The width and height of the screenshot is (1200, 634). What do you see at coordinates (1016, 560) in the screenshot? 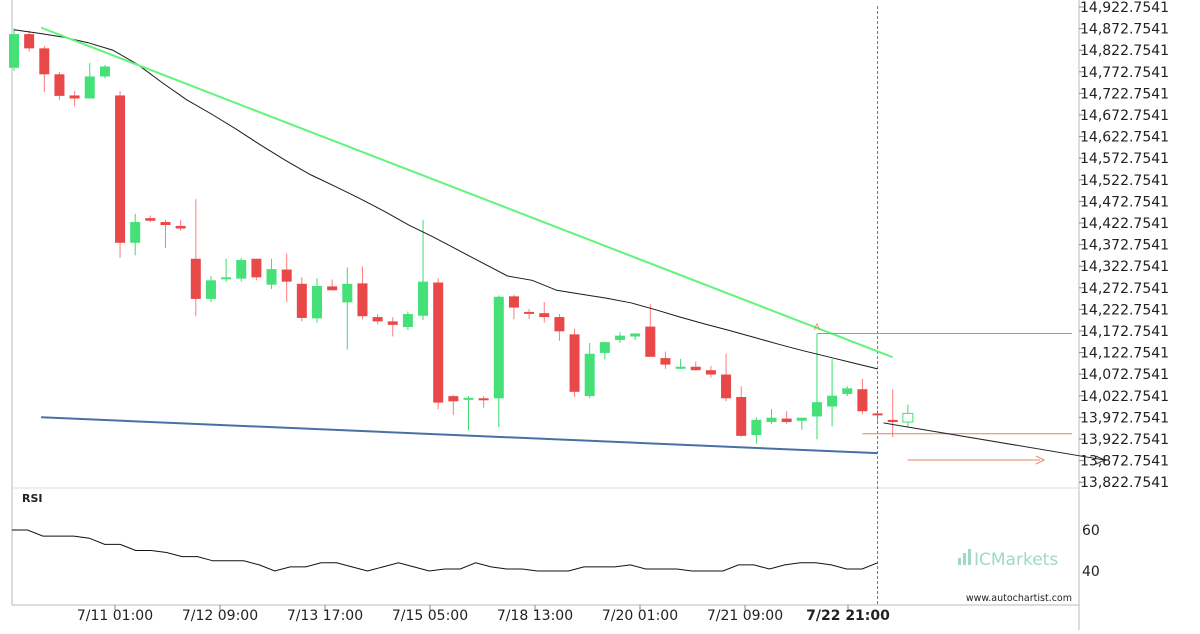
I see `watermark-text: ICMarkets` at bounding box center [1016, 560].